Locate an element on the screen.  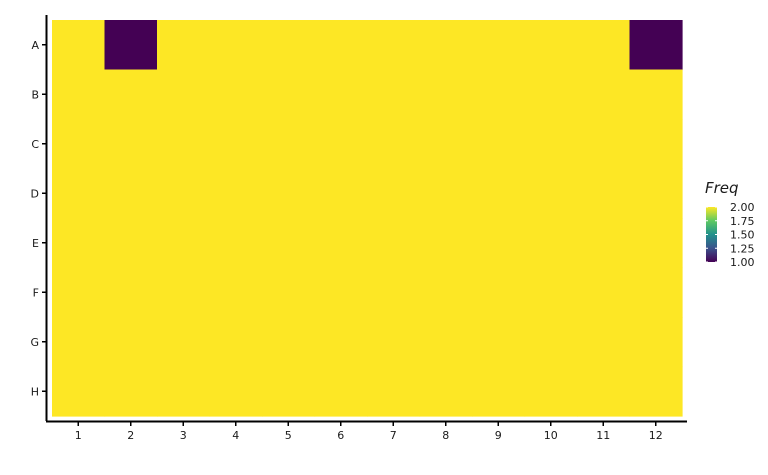
x-tick-label-4: 4 is located at coordinates (235, 435).